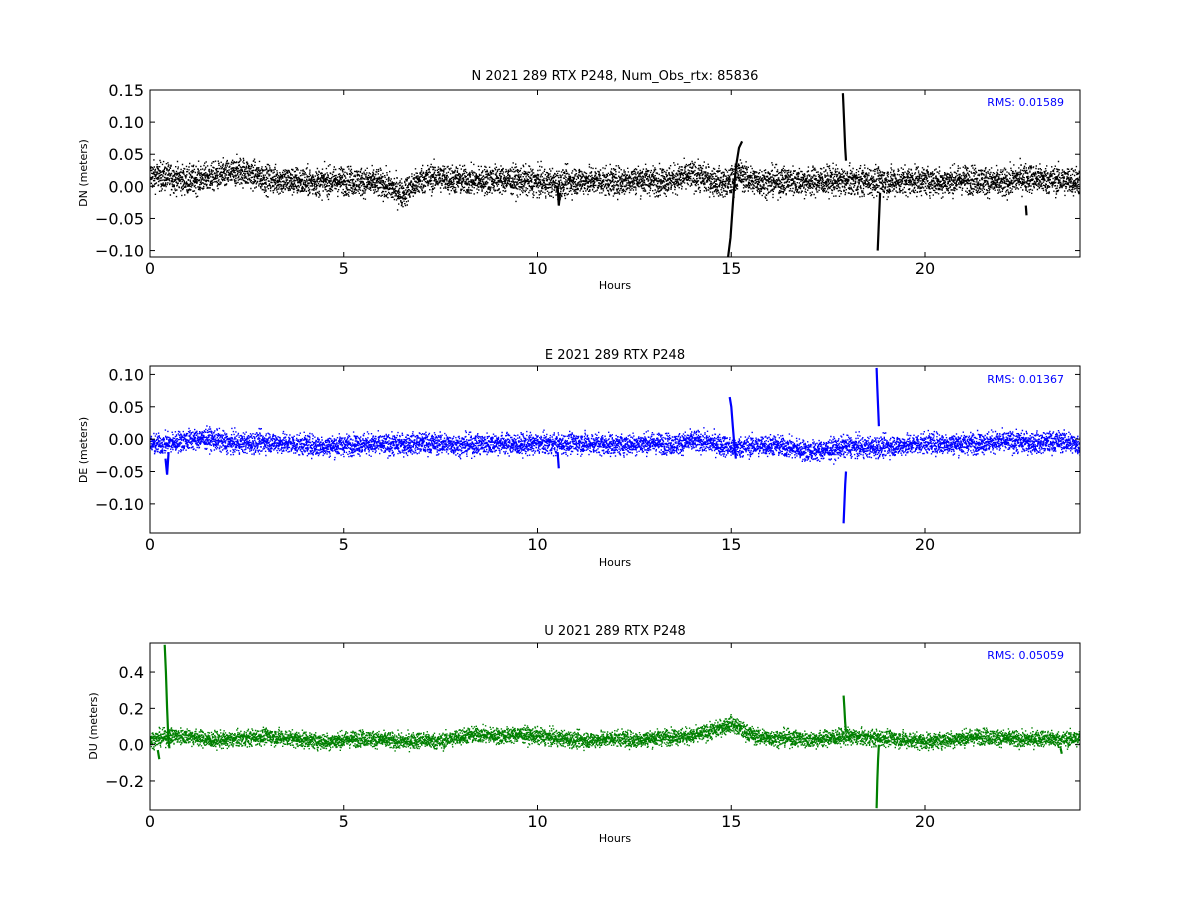 Image resolution: width=1200 pixels, height=900 pixels. What do you see at coordinates (150, 268) in the screenshot?
I see `north-x-tick-label: 0` at bounding box center [150, 268].